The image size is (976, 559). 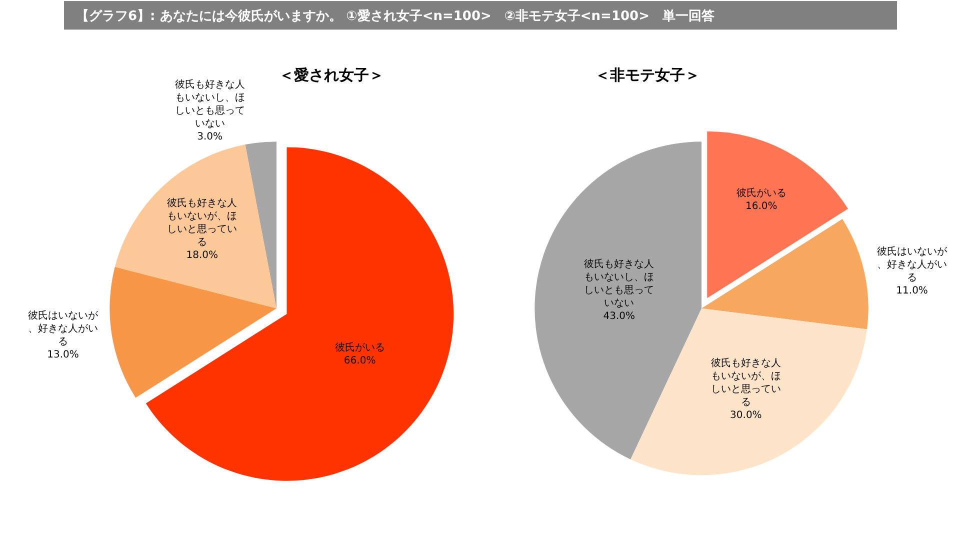 I want to click on data-label: 30.0%, so click(x=746, y=416).